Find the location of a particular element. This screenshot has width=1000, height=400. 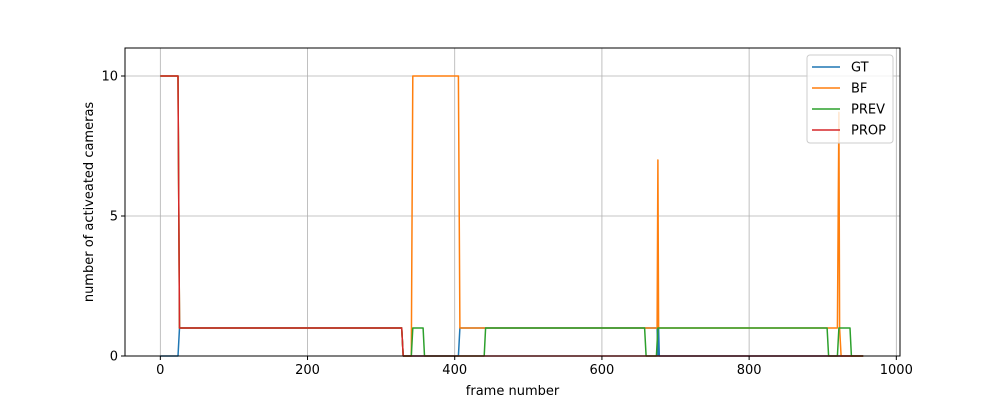

x-tick-label: 1000 is located at coordinates (896, 370).